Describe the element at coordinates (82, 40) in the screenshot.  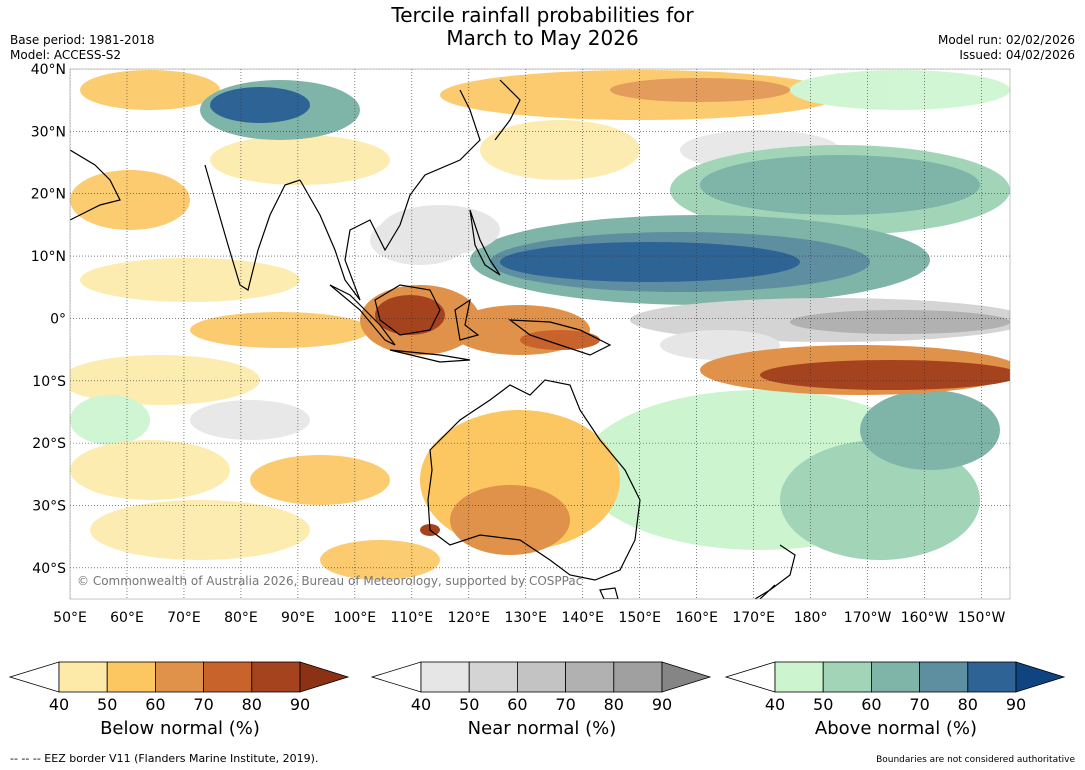
I see `base-period: Base period: 1981-2018` at that location.